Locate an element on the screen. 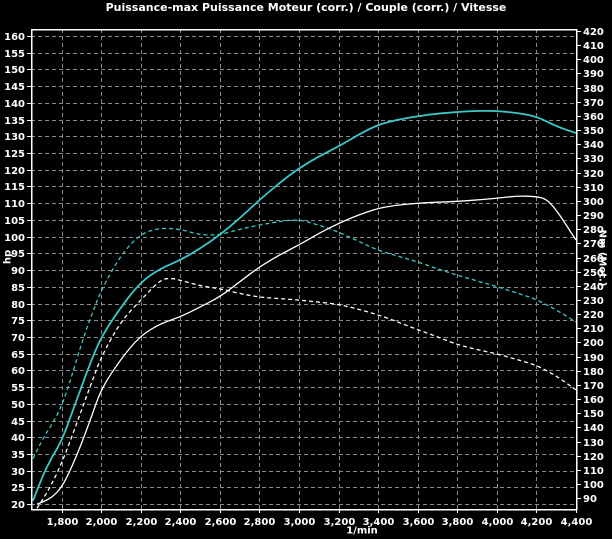  y-right-tick-label: 260 is located at coordinates (593, 259).